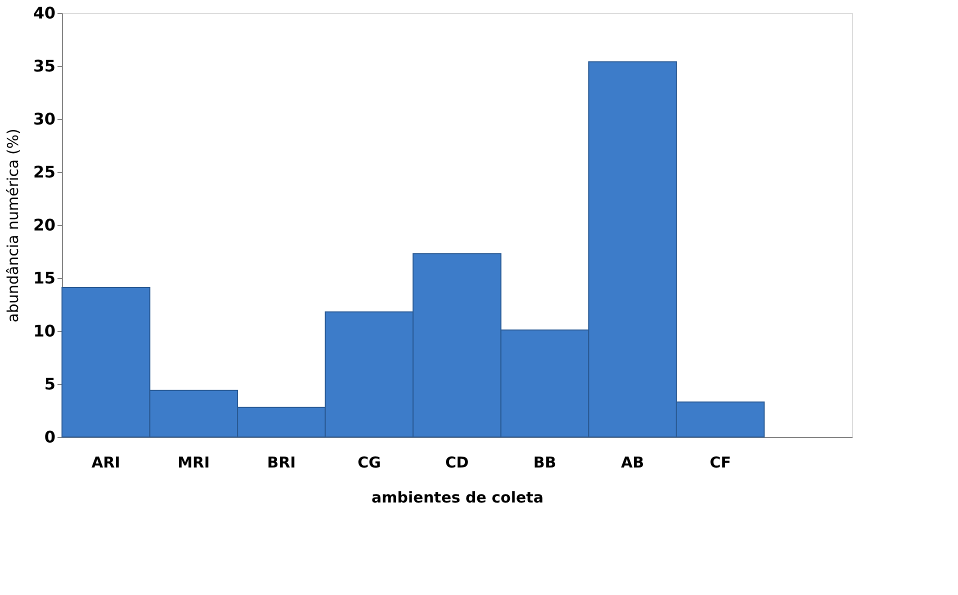  I want to click on y-tick-label: 40, so click(44, 13).